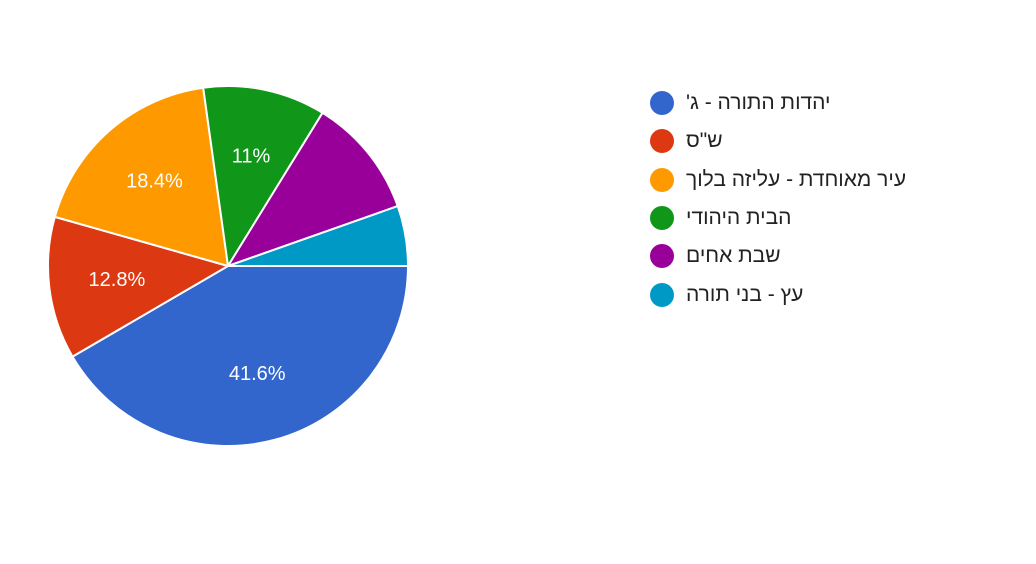  Describe the element at coordinates (830, 294) in the screenshot. I see `legend-item-5: עץ - בני תורה` at that location.